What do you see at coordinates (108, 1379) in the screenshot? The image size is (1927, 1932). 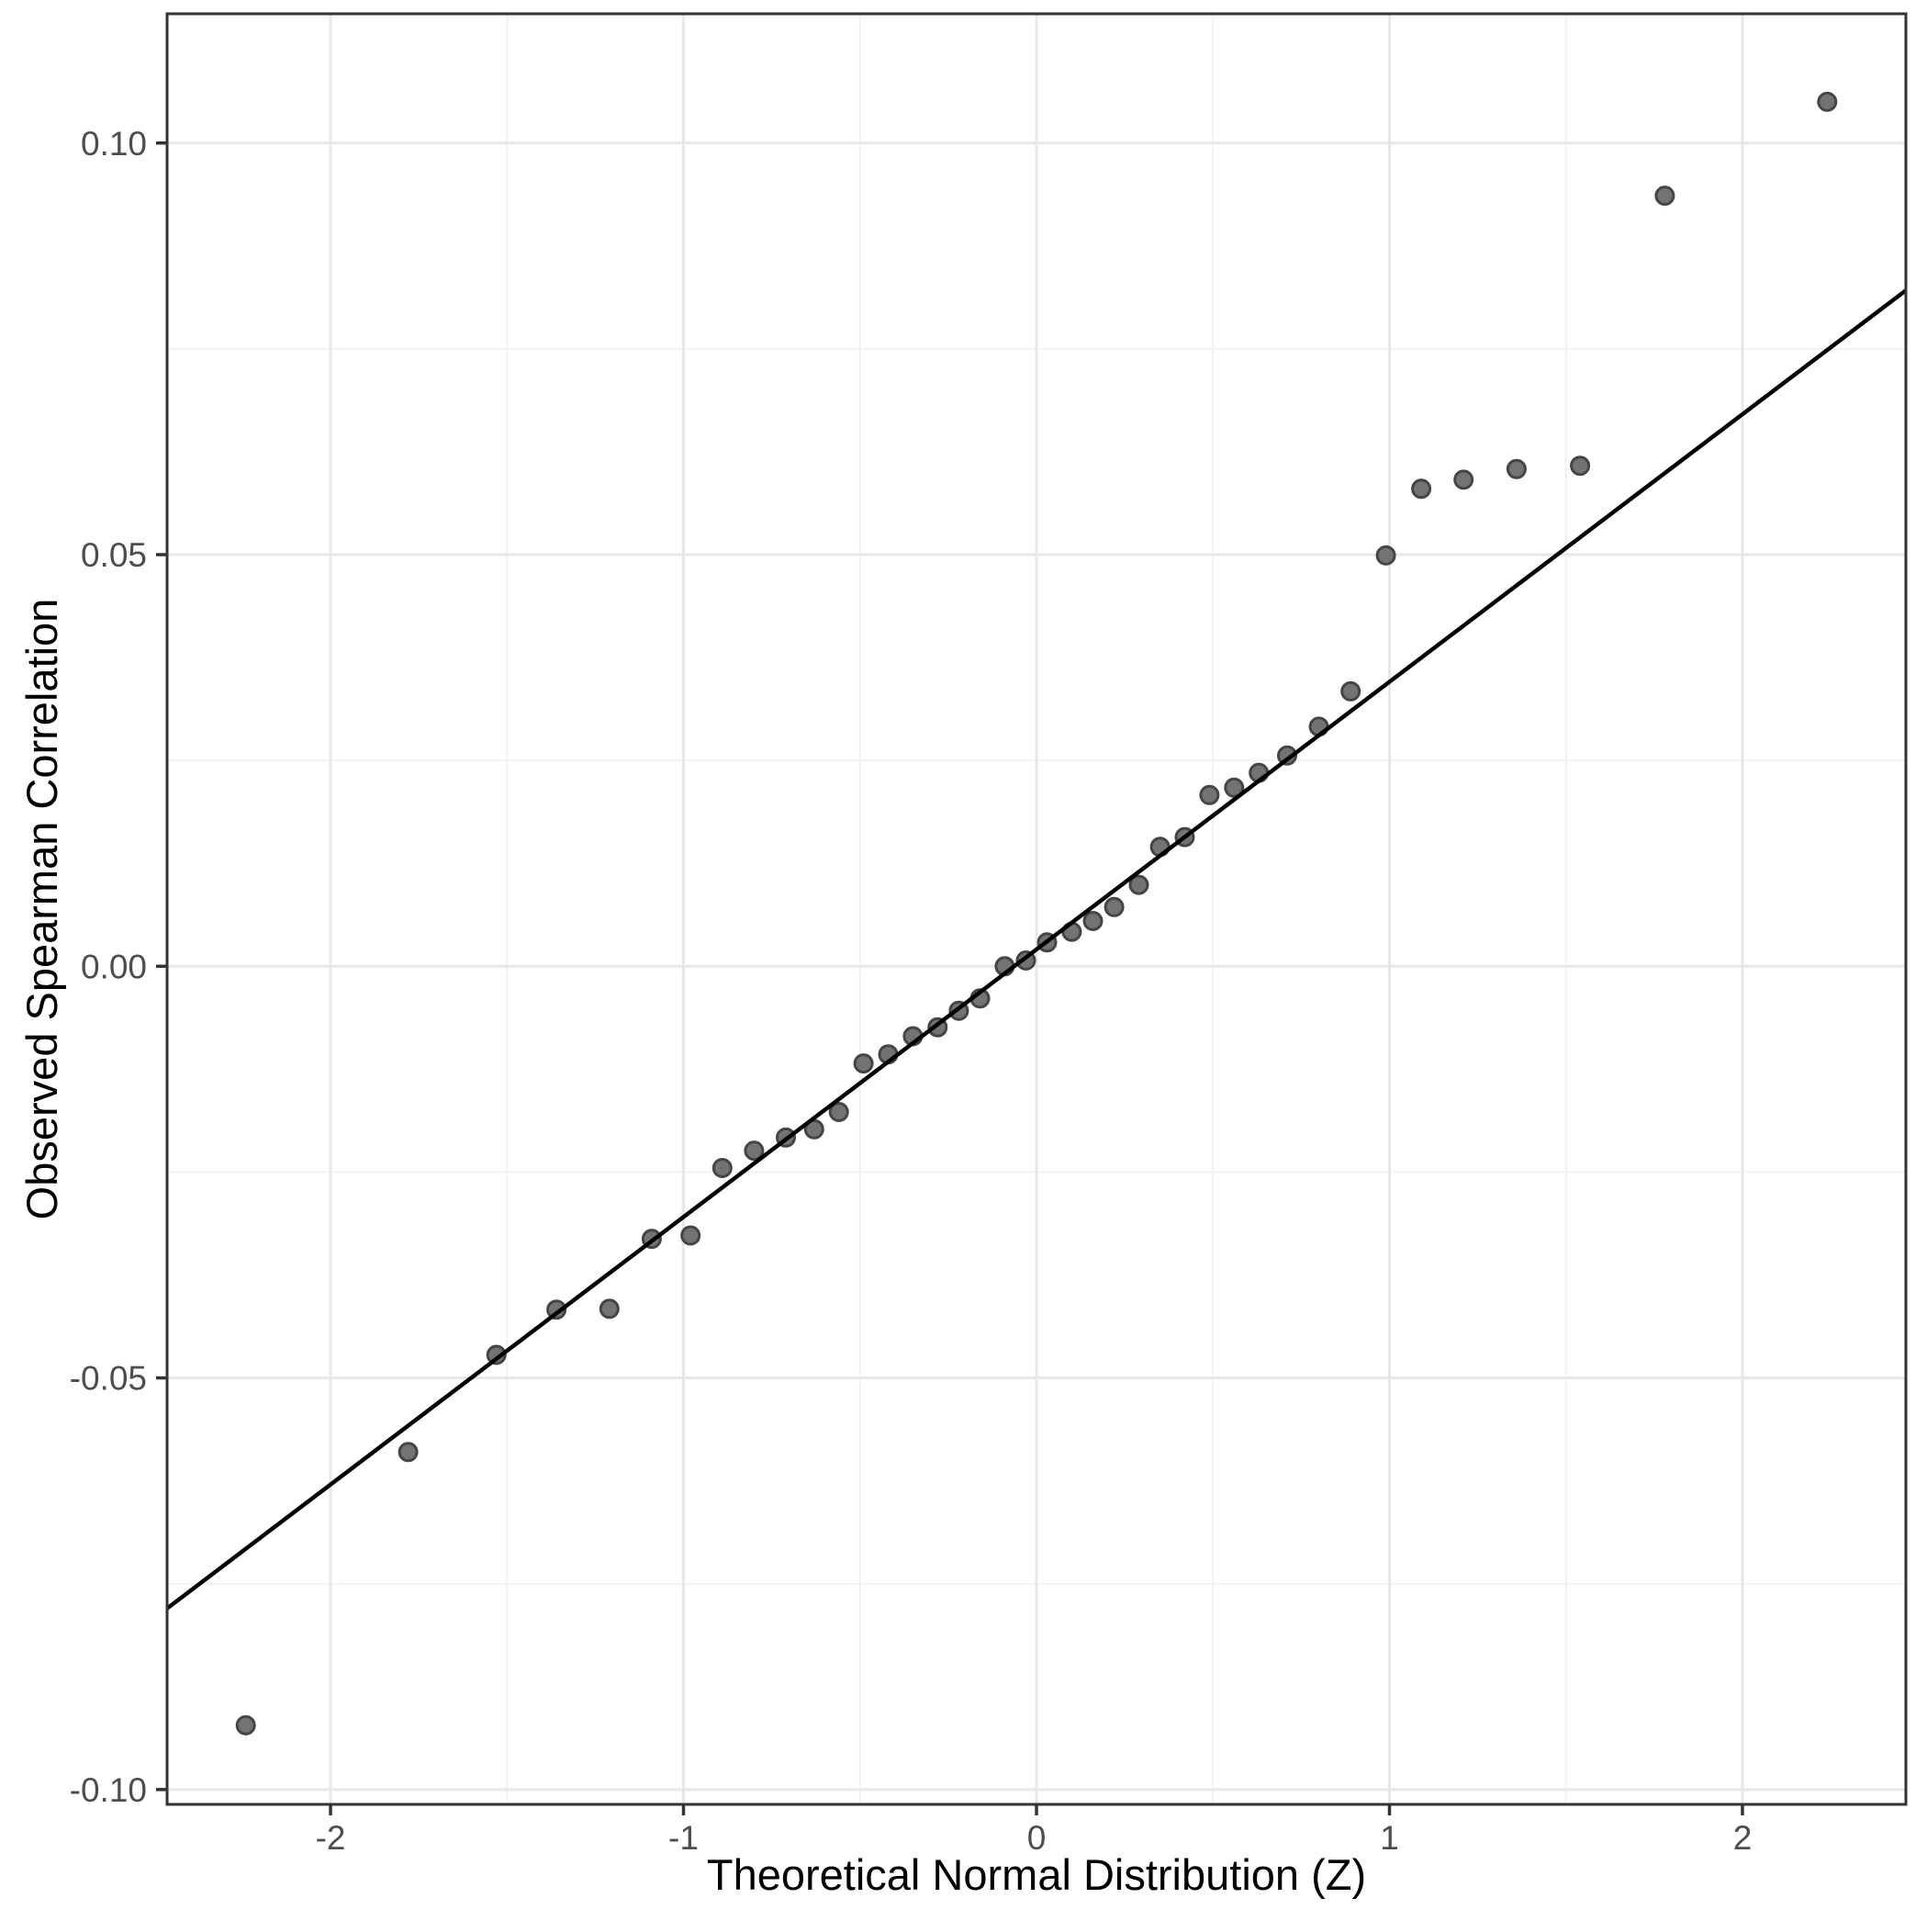 I see `y-tick-label: -0.05` at bounding box center [108, 1379].